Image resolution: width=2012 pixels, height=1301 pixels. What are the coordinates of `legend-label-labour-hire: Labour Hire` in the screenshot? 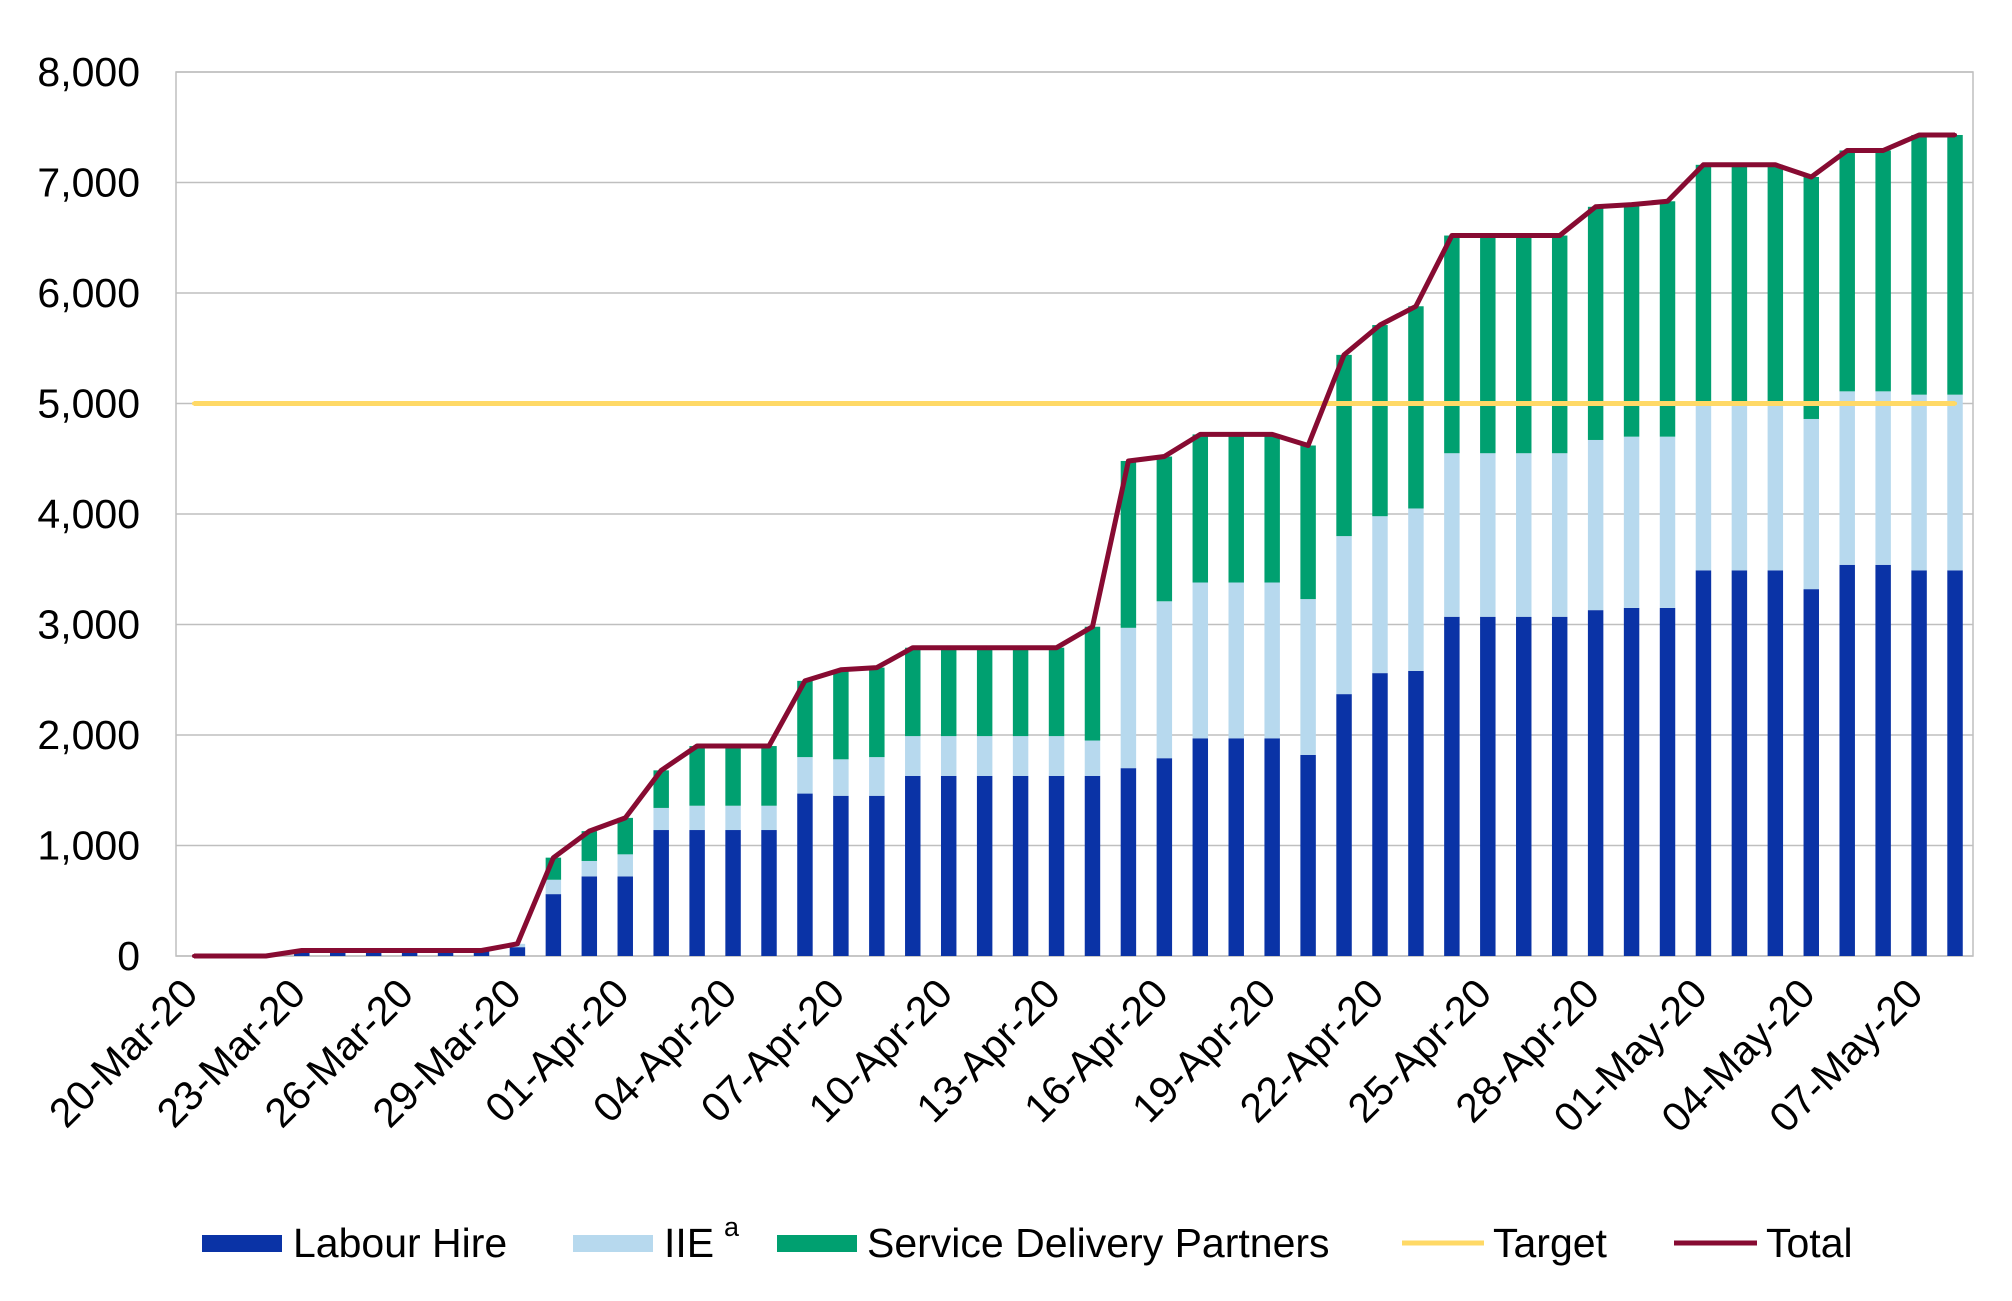 It's located at (400, 1243).